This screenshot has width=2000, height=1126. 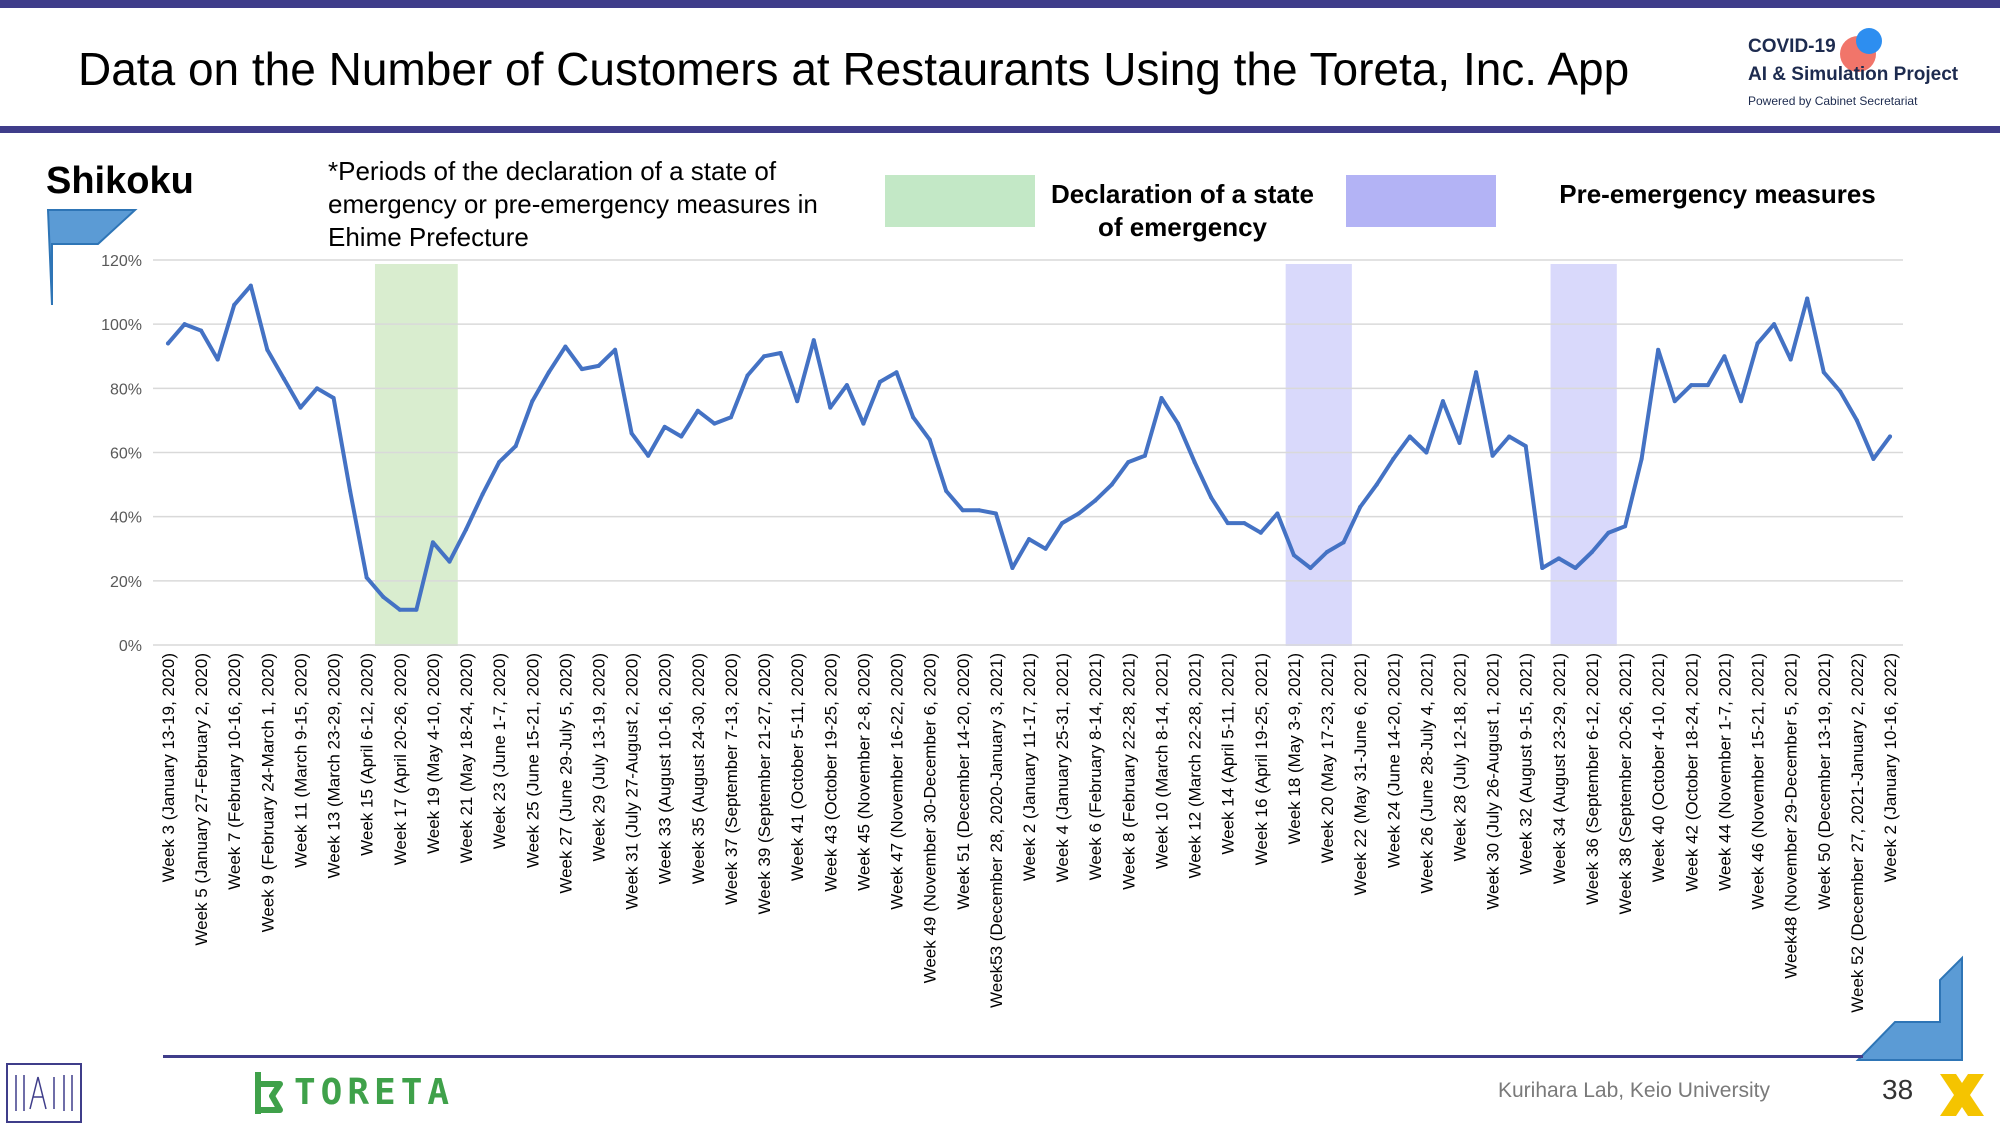 I want to click on y-tick-label: 120%, so click(x=121, y=261).